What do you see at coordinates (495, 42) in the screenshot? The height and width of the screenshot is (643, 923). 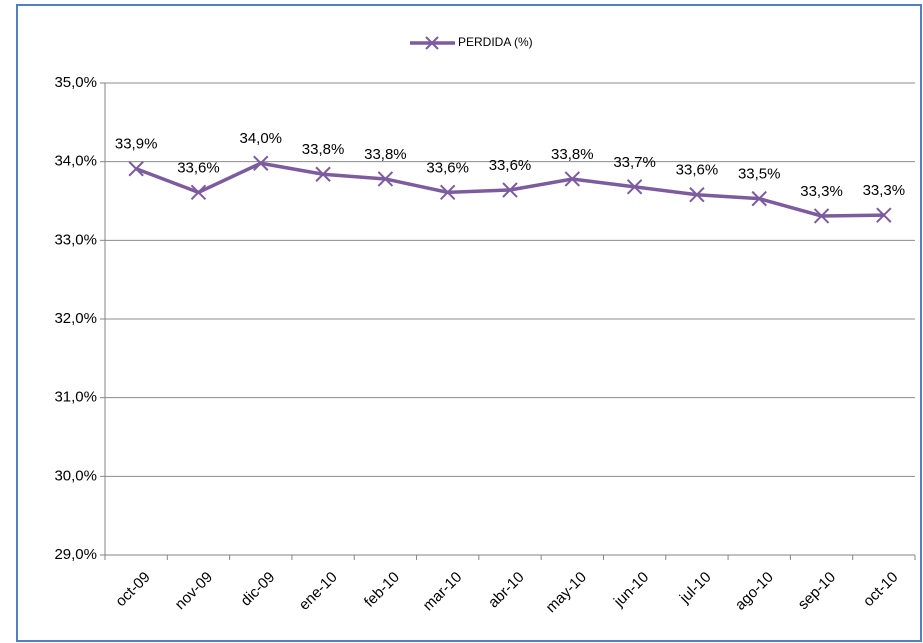 I see `legend-label: PERDIDA (%)` at bounding box center [495, 42].